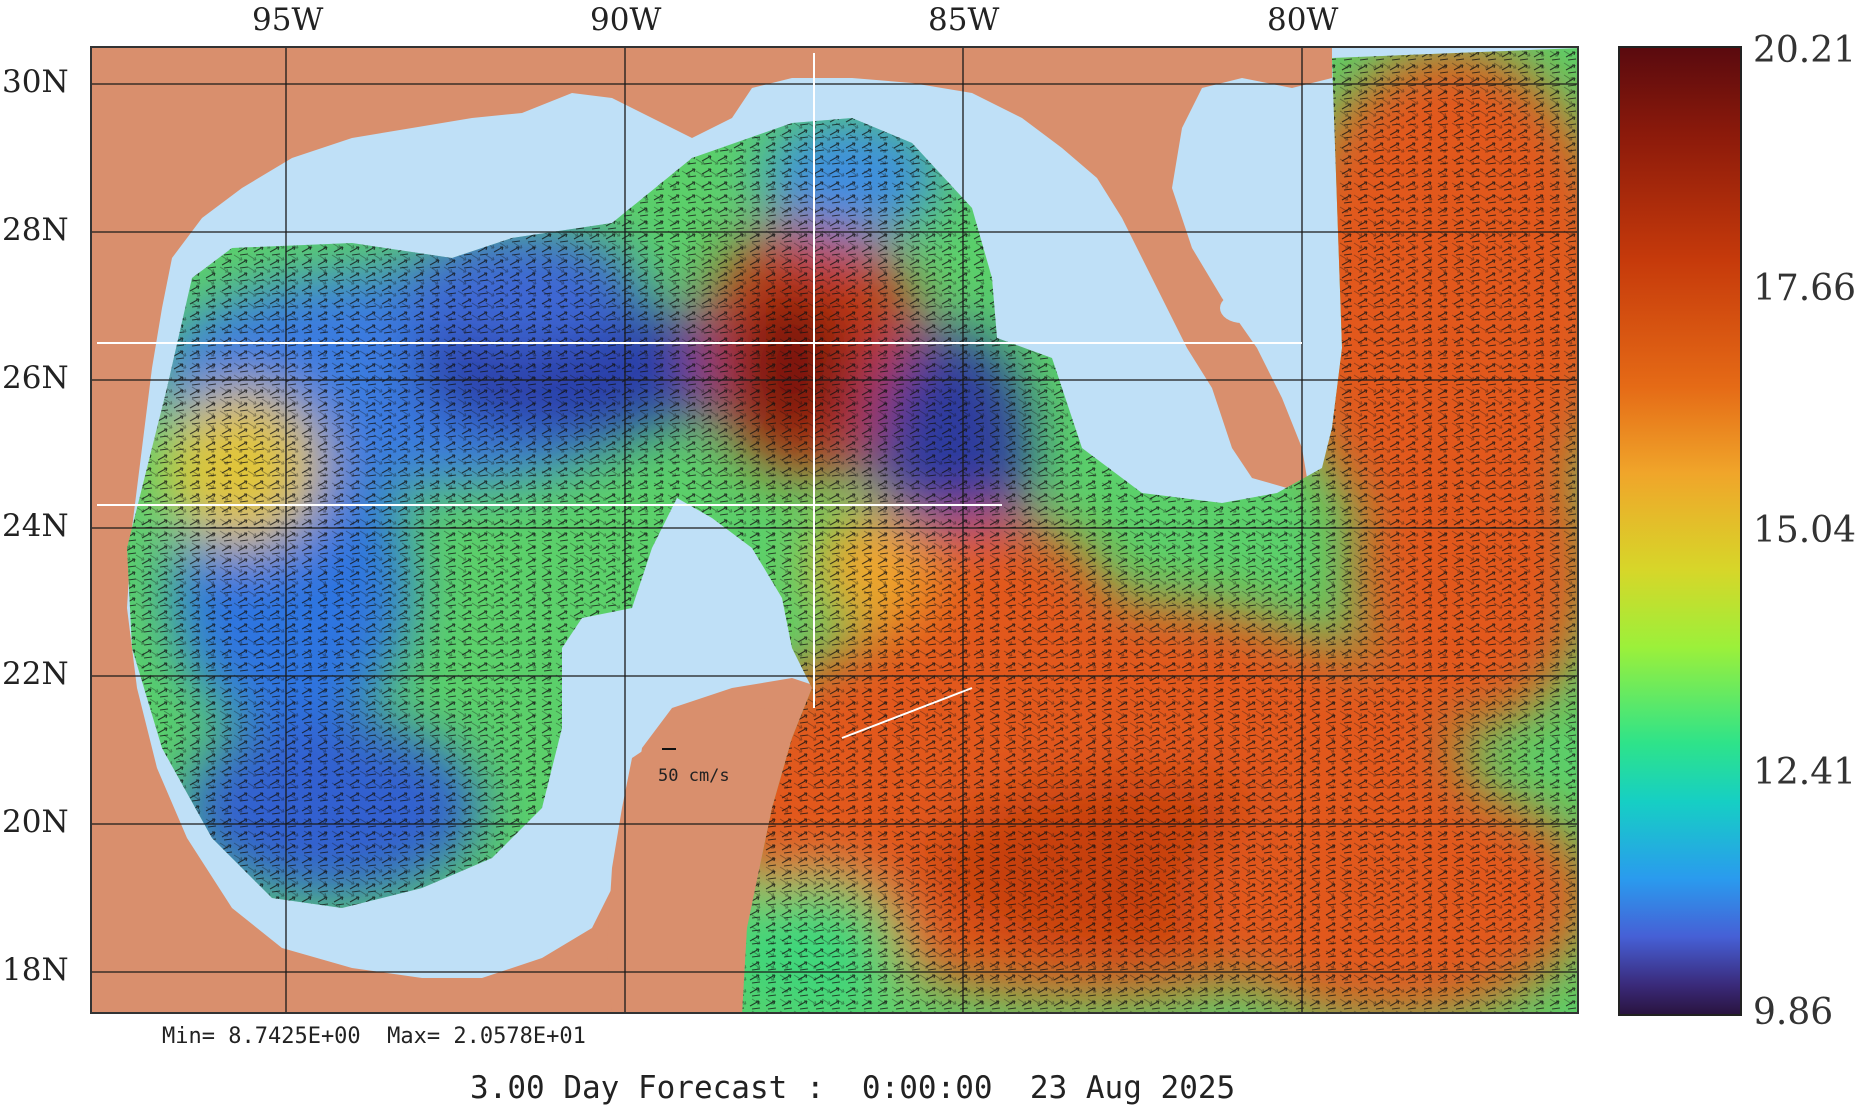 The height and width of the screenshot is (1109, 1871). What do you see at coordinates (35, 674) in the screenshot?
I see `lat-label-22n: 22N` at bounding box center [35, 674].